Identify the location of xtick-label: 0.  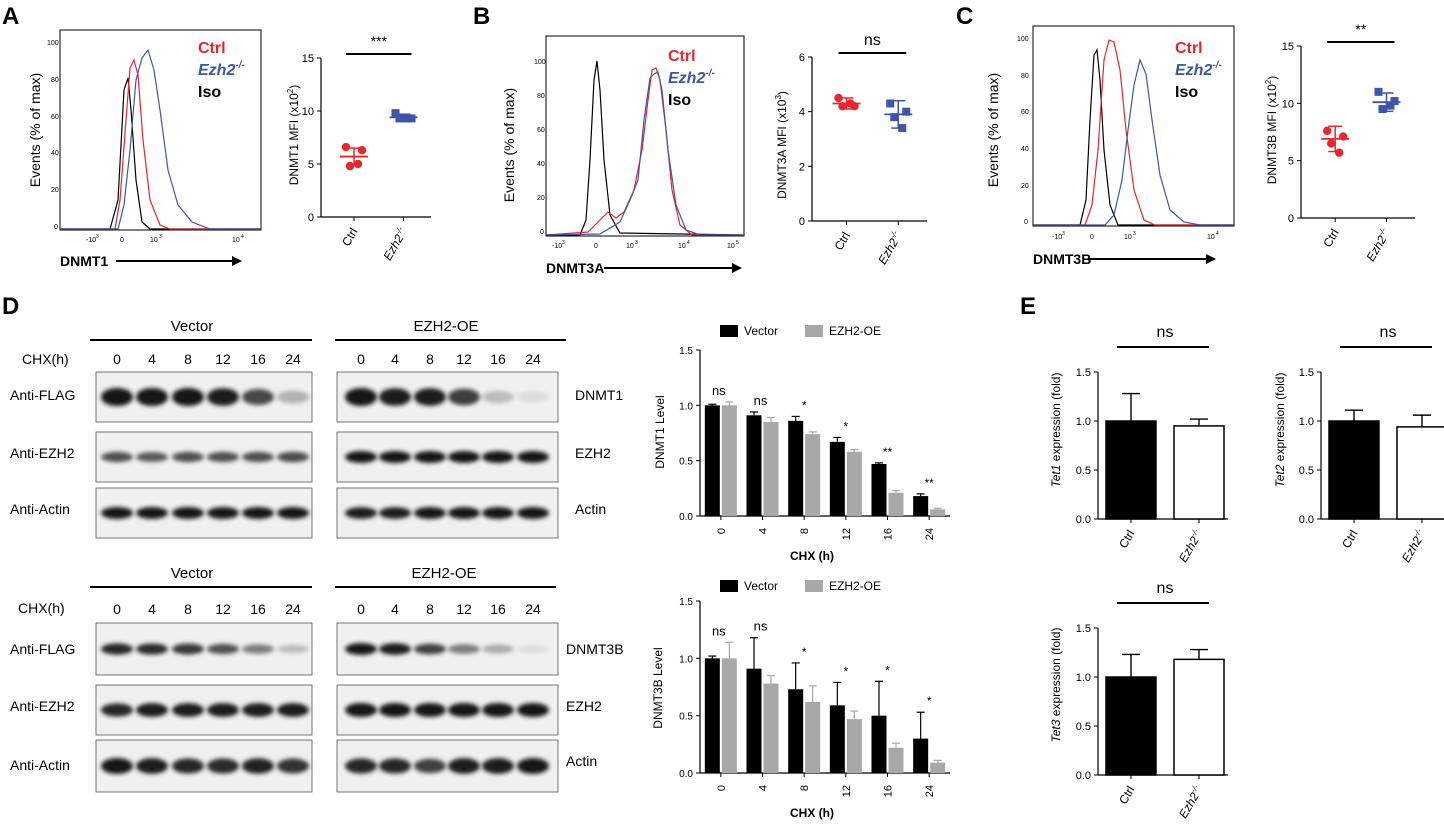
(722, 788).